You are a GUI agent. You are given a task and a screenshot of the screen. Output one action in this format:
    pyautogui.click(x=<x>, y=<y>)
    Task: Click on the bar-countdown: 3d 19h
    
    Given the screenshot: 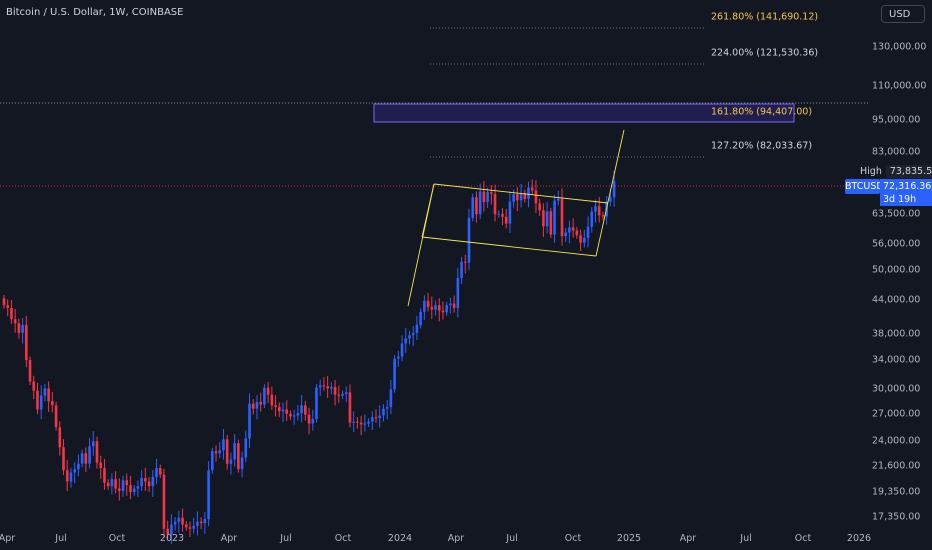 What is the action you would take?
    pyautogui.click(x=906, y=199)
    